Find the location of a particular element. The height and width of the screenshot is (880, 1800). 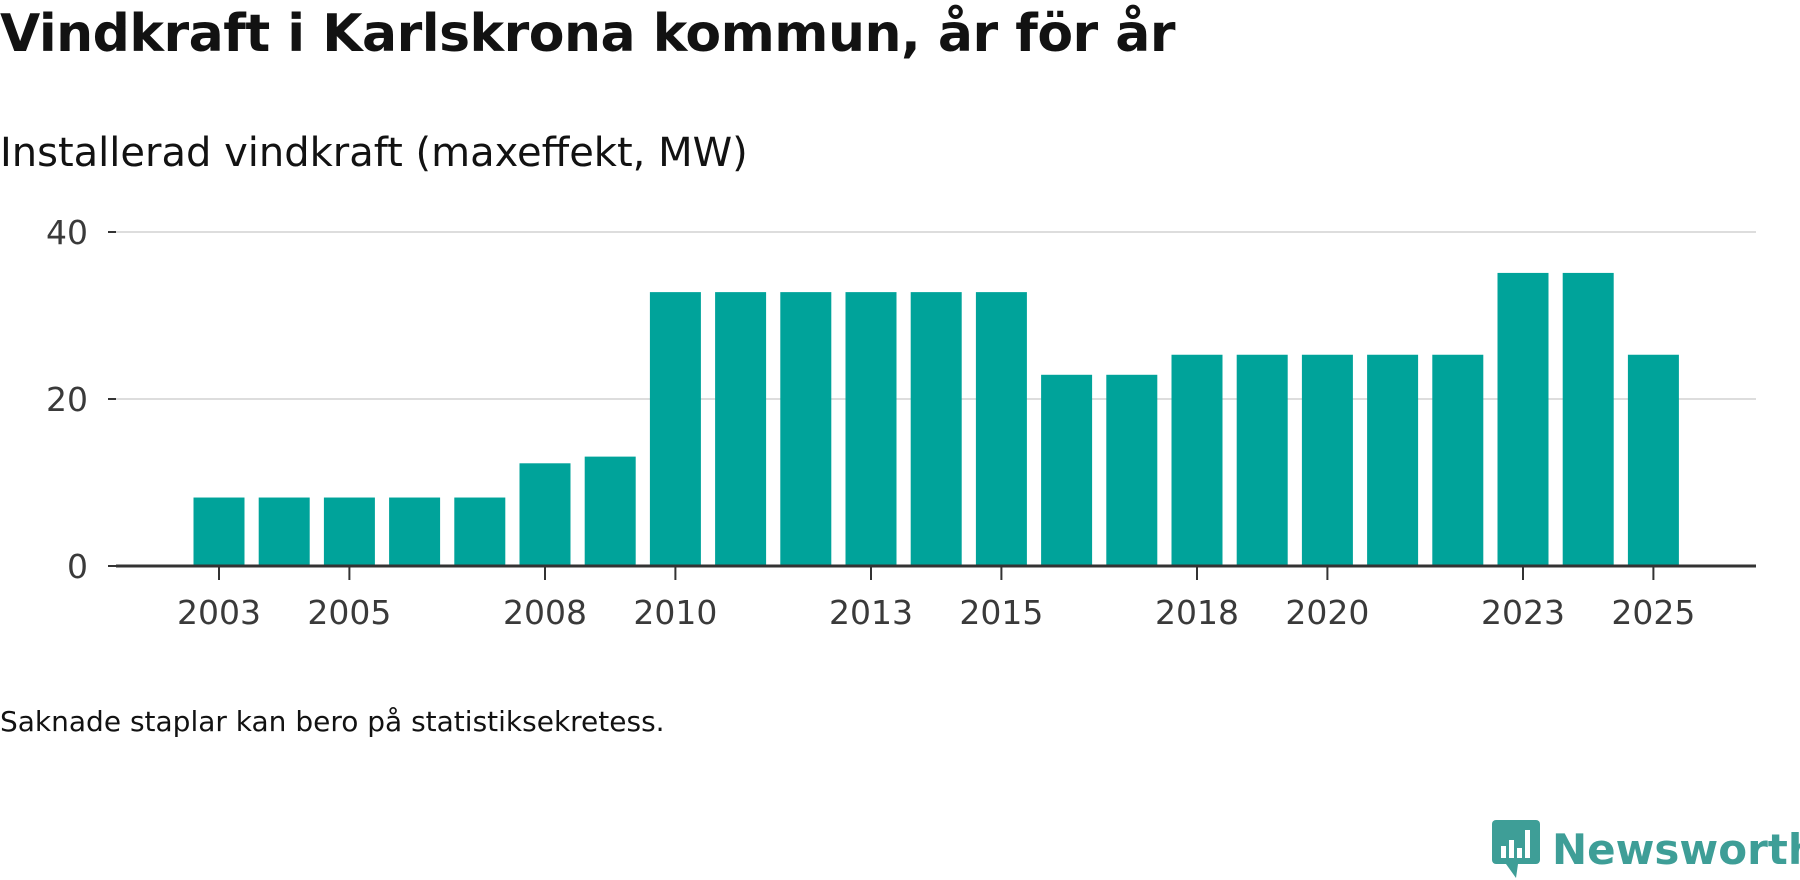

brand-name: Newsworthy is located at coordinates (1676, 849).